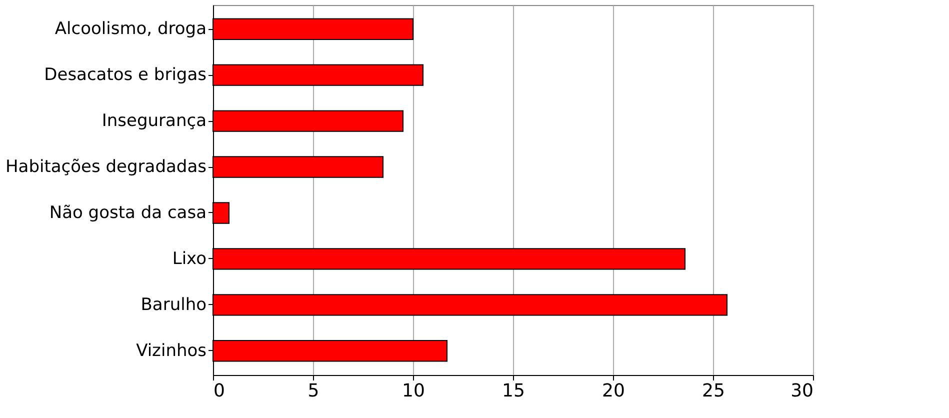 This screenshot has height=418, width=949. Describe the element at coordinates (513, 391) in the screenshot. I see `x-tick-label: 15` at that location.